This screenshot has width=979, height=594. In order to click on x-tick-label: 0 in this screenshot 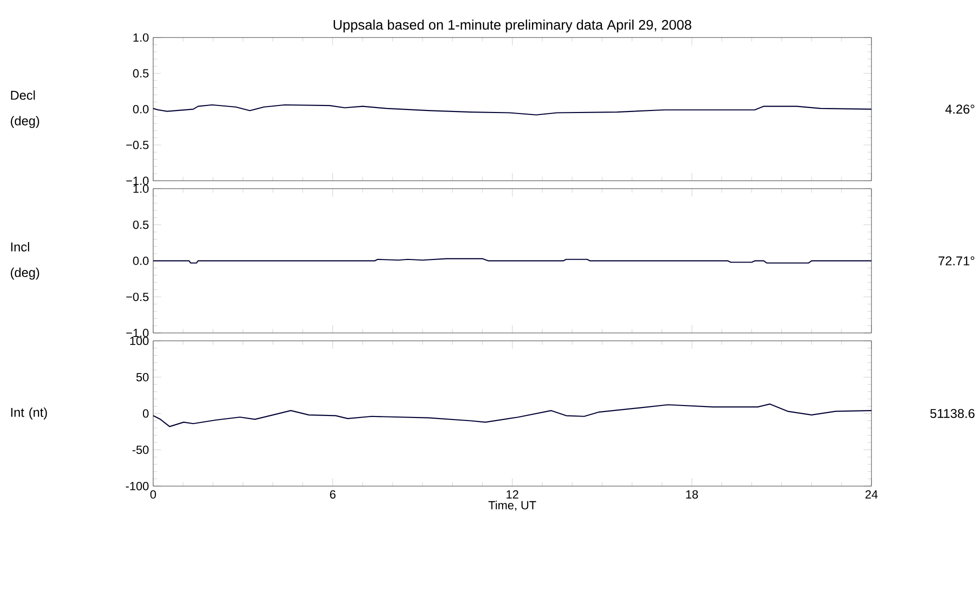, I will do `click(153, 494)`.